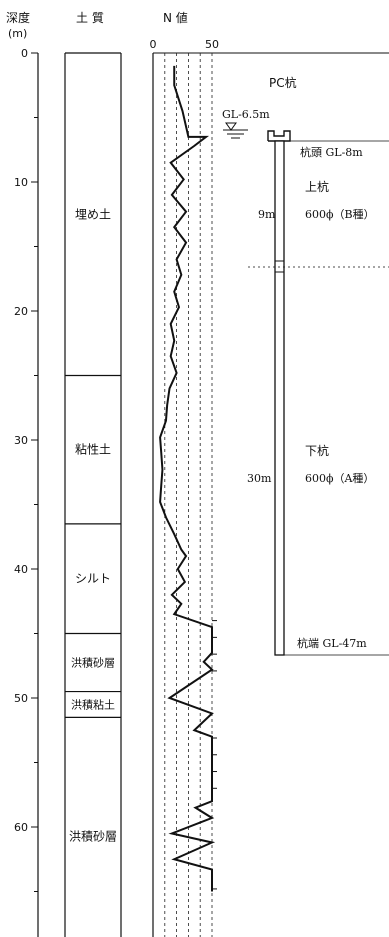 Image resolution: width=389 pixels, height=937 pixels. What do you see at coordinates (93, 704) in the screenshot?
I see `soil-layer-label: 洪積粘土` at bounding box center [93, 704].